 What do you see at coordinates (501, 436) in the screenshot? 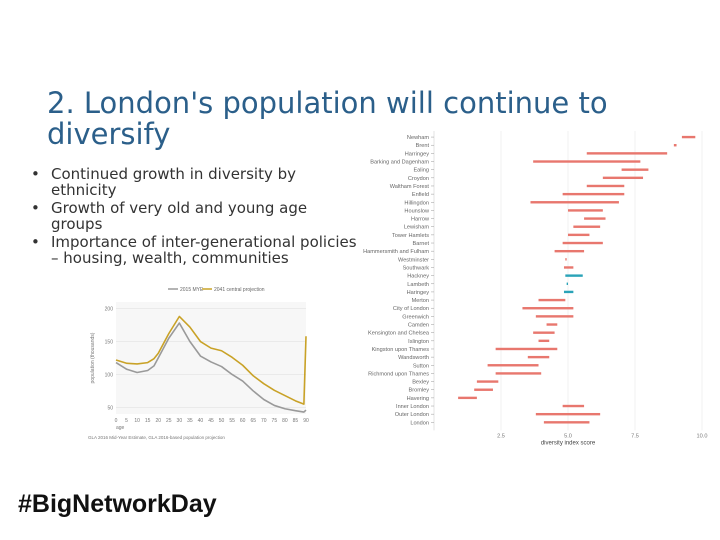
I see `x-tick-label: 2.5` at bounding box center [501, 436].